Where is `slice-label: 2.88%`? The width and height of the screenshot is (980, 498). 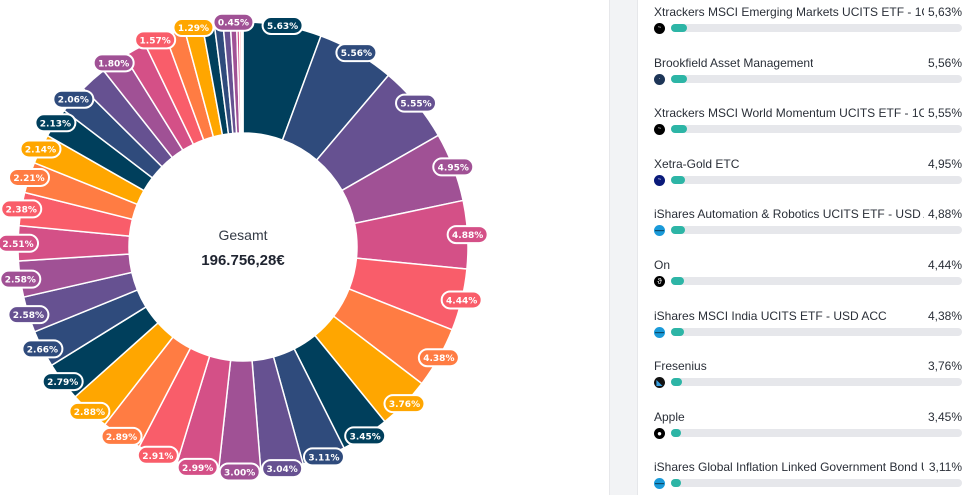 slice-label: 2.88% is located at coordinates (89, 411).